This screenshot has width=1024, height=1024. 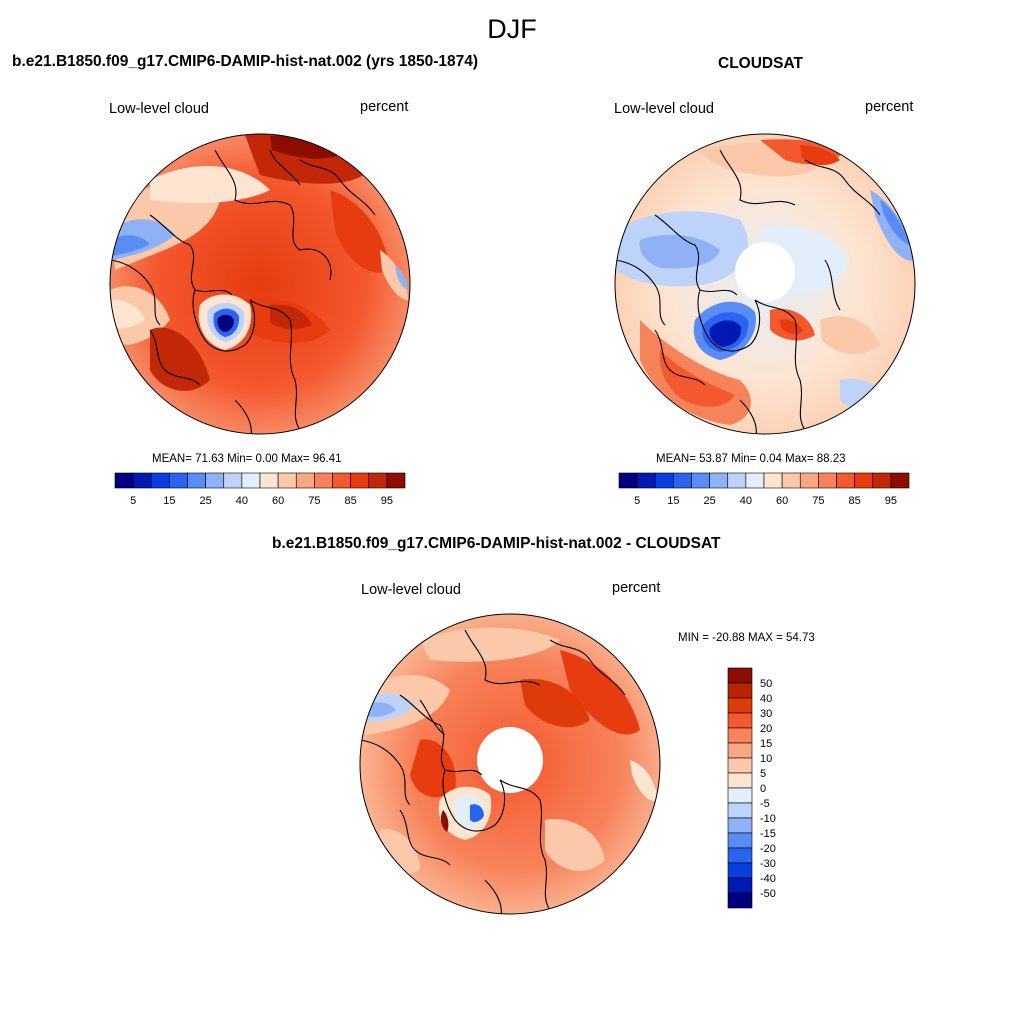 I want to click on colorbar-difference-tick-label: 10, so click(x=766, y=759).